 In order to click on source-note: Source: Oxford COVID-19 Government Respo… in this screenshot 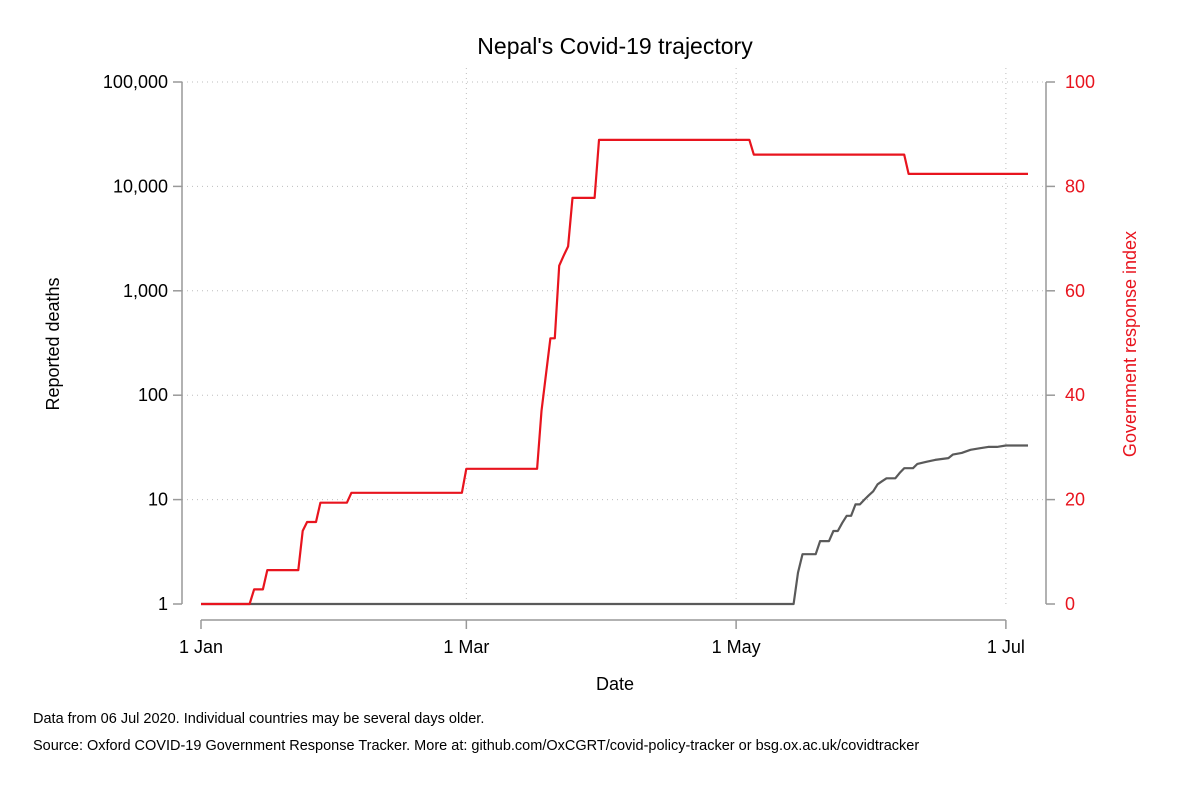, I will do `click(476, 746)`.